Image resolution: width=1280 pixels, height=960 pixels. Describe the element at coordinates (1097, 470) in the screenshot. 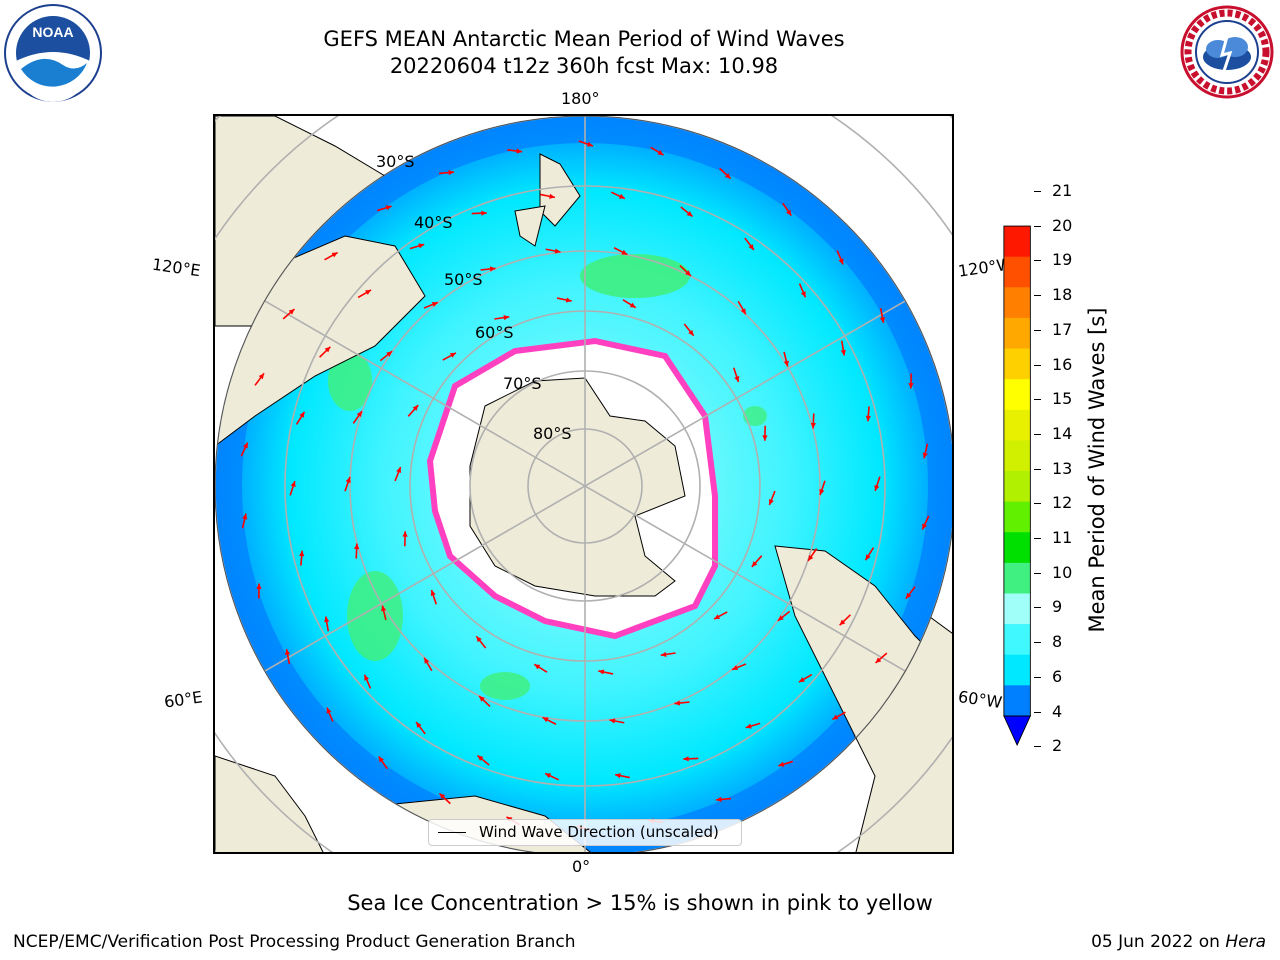

I see `colorbar-label: Mean Period of Wind Waves [s]` at that location.